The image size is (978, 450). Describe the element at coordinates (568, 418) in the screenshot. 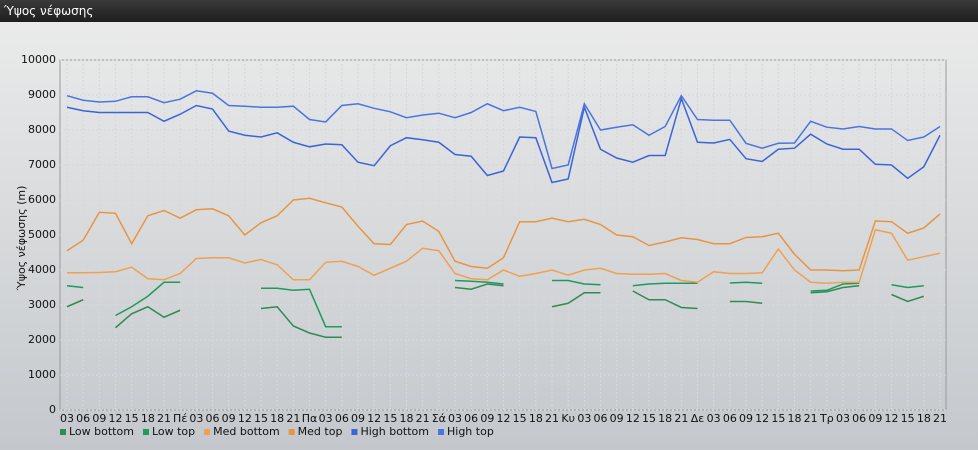

I see `x-tick-label: Κυ` at that location.